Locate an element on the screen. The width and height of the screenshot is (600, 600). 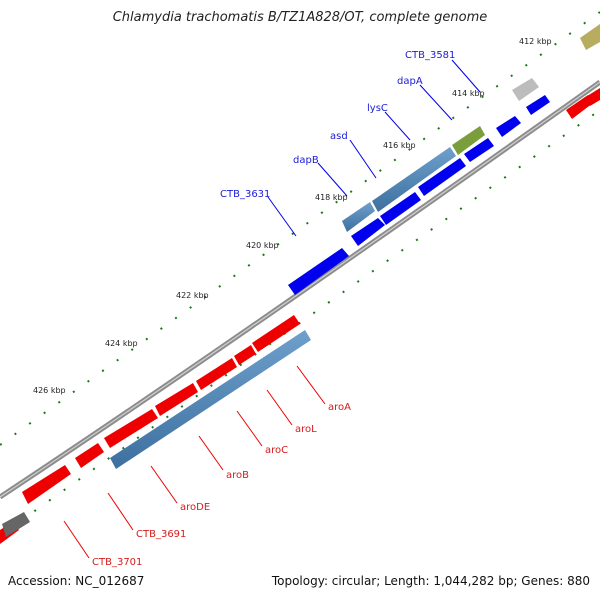
gene-label: dapA is located at coordinates (410, 81).